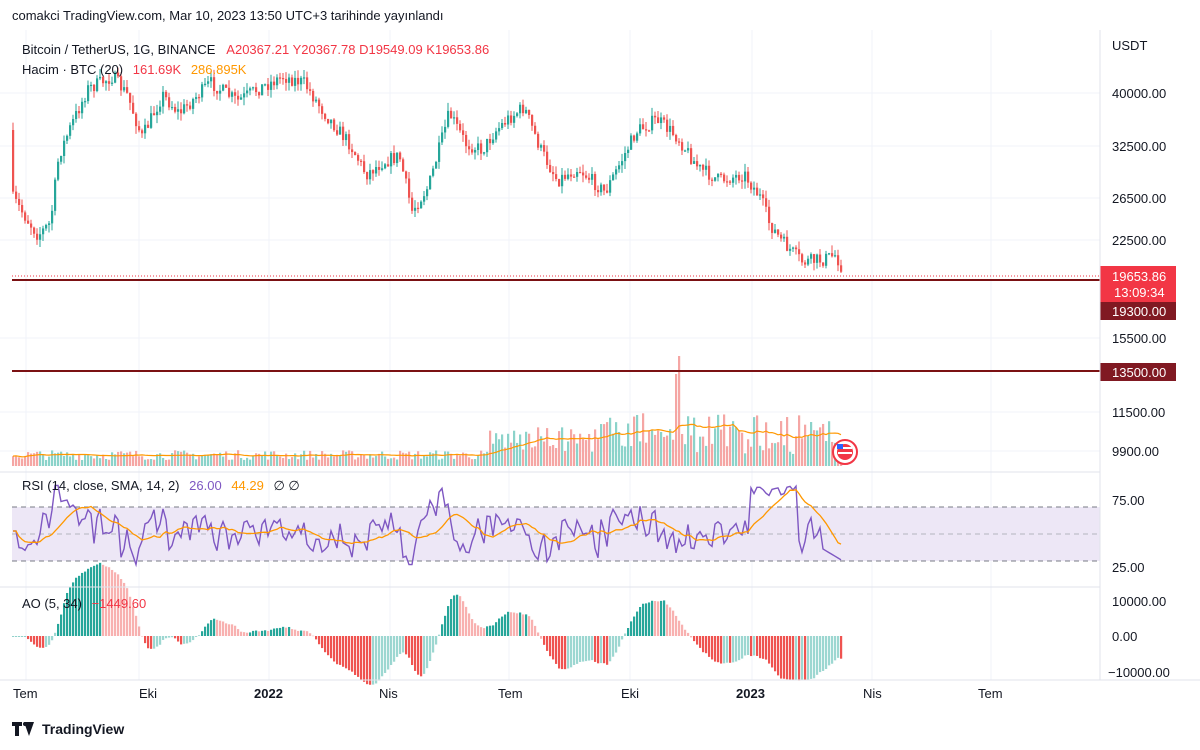 The height and width of the screenshot is (750, 1200). What do you see at coordinates (1139, 338) in the screenshot?
I see `price-tick: 15500.00` at bounding box center [1139, 338].